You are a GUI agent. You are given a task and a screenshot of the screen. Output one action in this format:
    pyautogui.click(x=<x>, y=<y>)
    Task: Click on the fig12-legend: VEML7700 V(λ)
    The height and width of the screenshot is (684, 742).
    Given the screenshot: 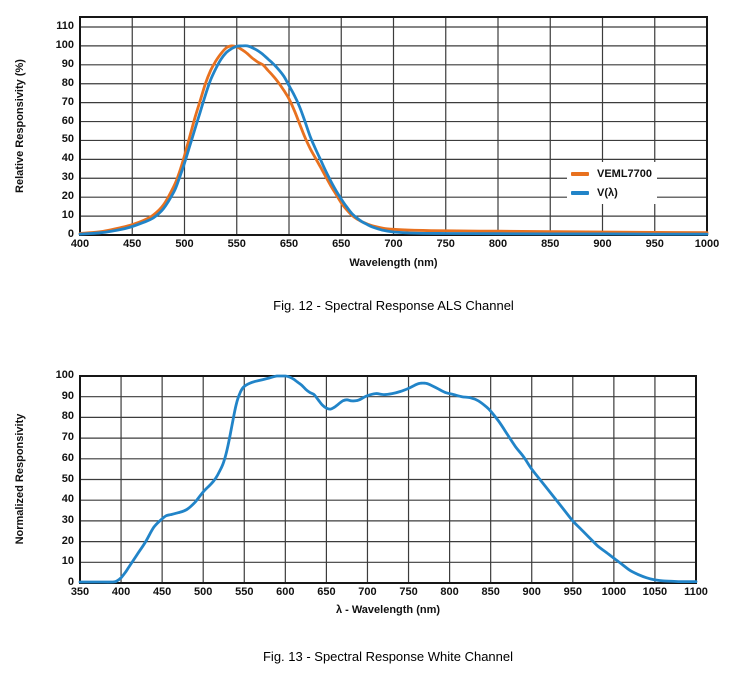 What is the action you would take?
    pyautogui.click(x=612, y=183)
    